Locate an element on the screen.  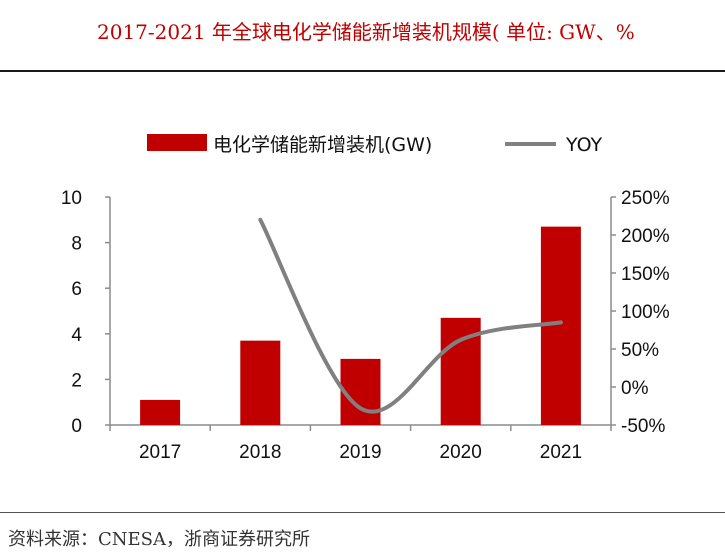
x-tick-labels: 2017 2018 2019 2020 2021 is located at coordinates (360, 452).